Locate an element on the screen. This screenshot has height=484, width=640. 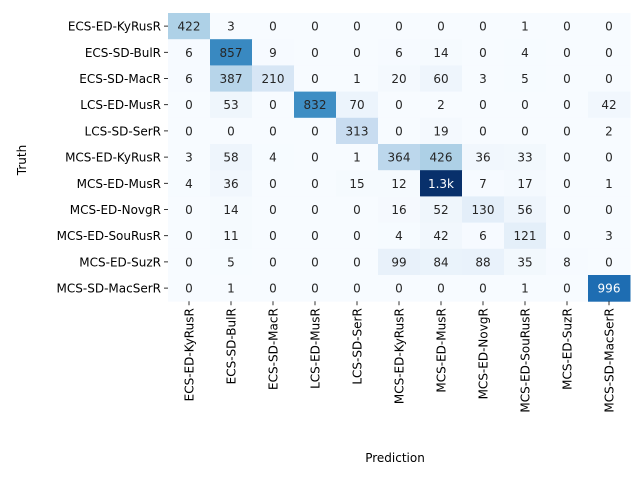
x-tick-label: MCS-ED-MusR is located at coordinates (442, 350).